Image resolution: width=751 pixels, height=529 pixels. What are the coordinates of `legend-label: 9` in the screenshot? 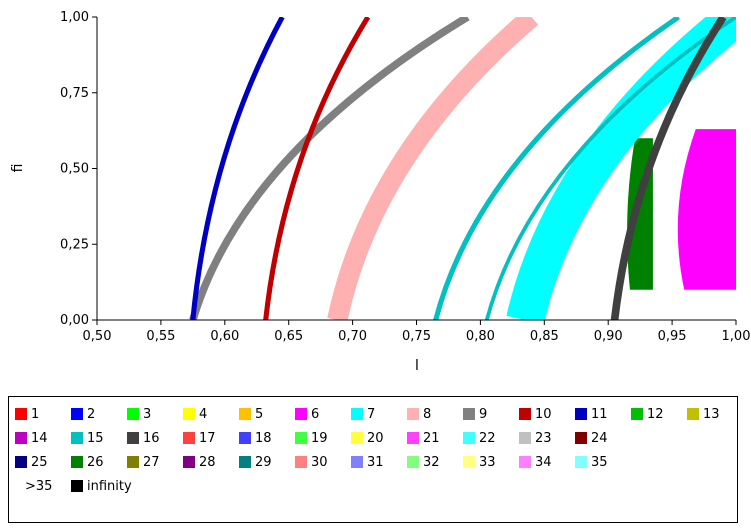 It's located at (483, 414).